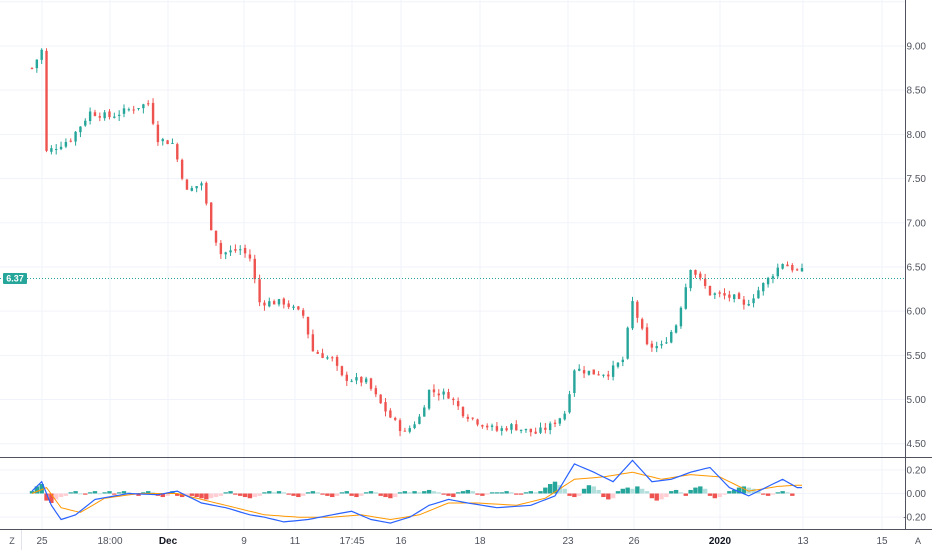  I want to click on price-axis, so click(919, 228).